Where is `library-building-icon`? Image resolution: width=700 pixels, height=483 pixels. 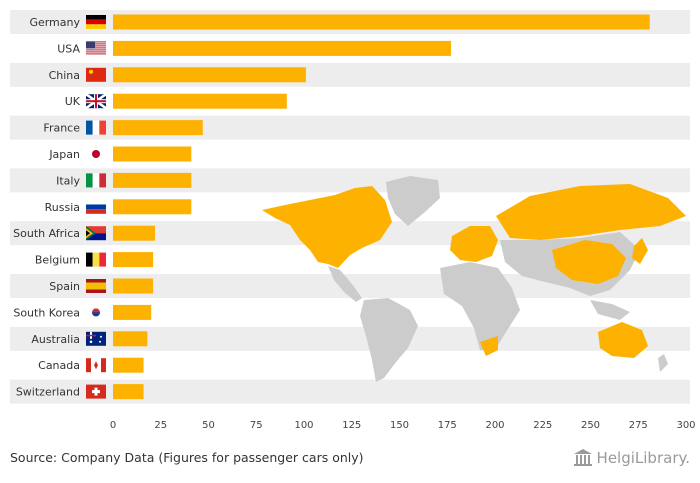 library-building-icon is located at coordinates (582, 457).